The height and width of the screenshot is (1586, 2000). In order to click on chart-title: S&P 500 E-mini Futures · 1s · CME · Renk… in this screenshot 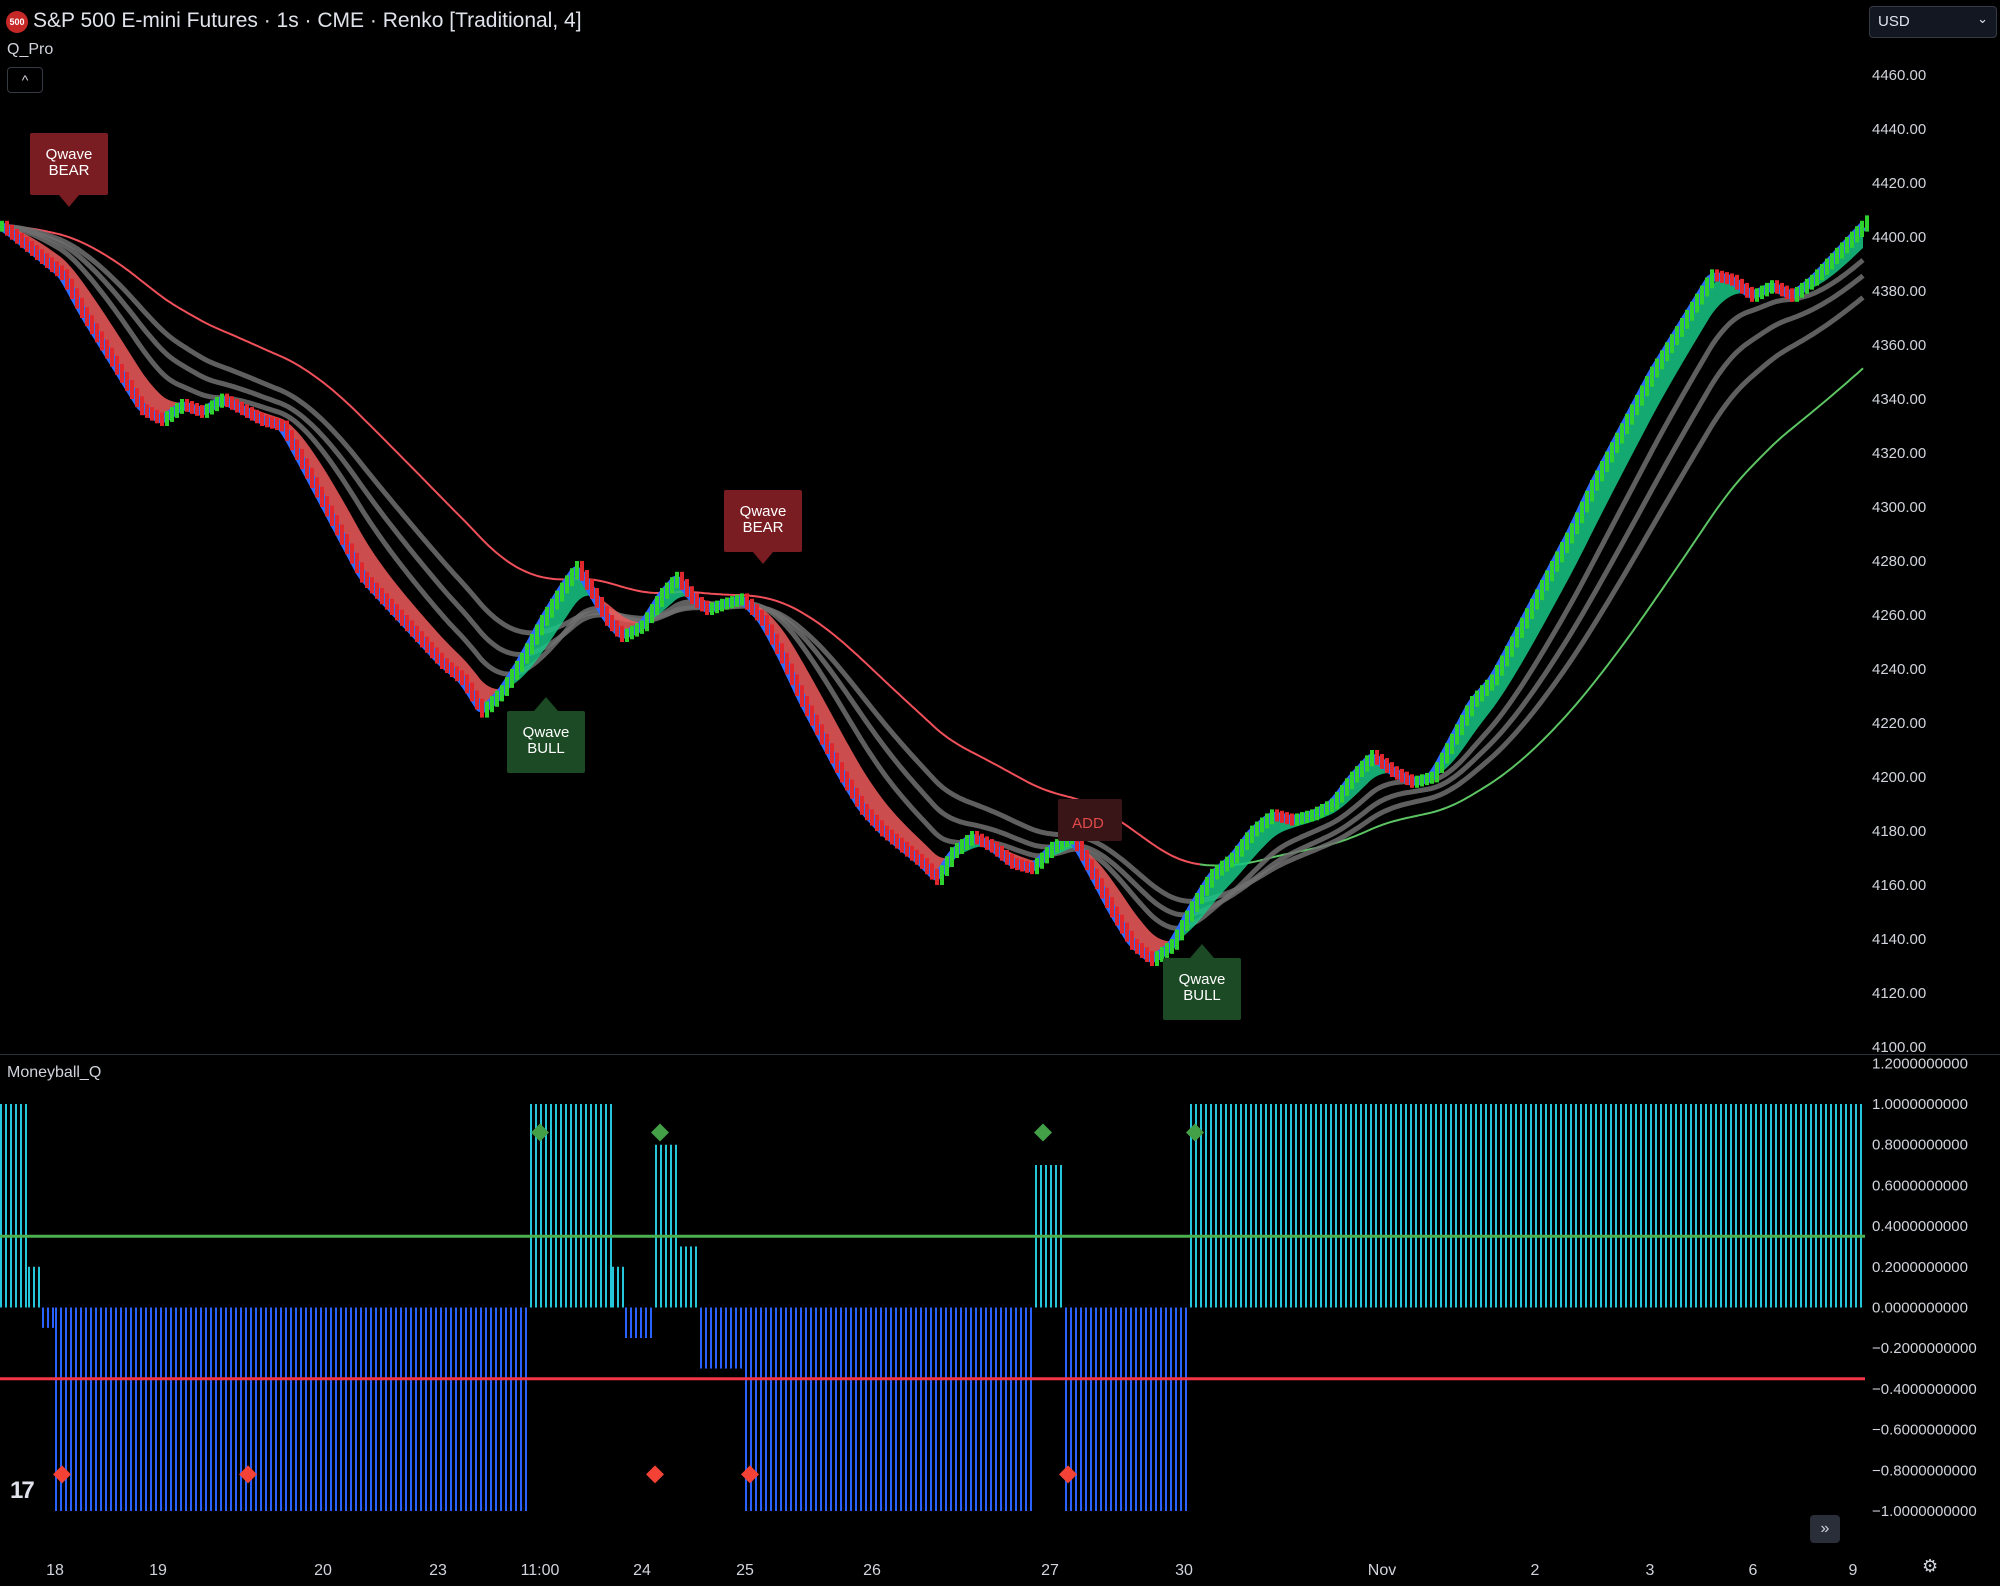, I will do `click(307, 20)`.